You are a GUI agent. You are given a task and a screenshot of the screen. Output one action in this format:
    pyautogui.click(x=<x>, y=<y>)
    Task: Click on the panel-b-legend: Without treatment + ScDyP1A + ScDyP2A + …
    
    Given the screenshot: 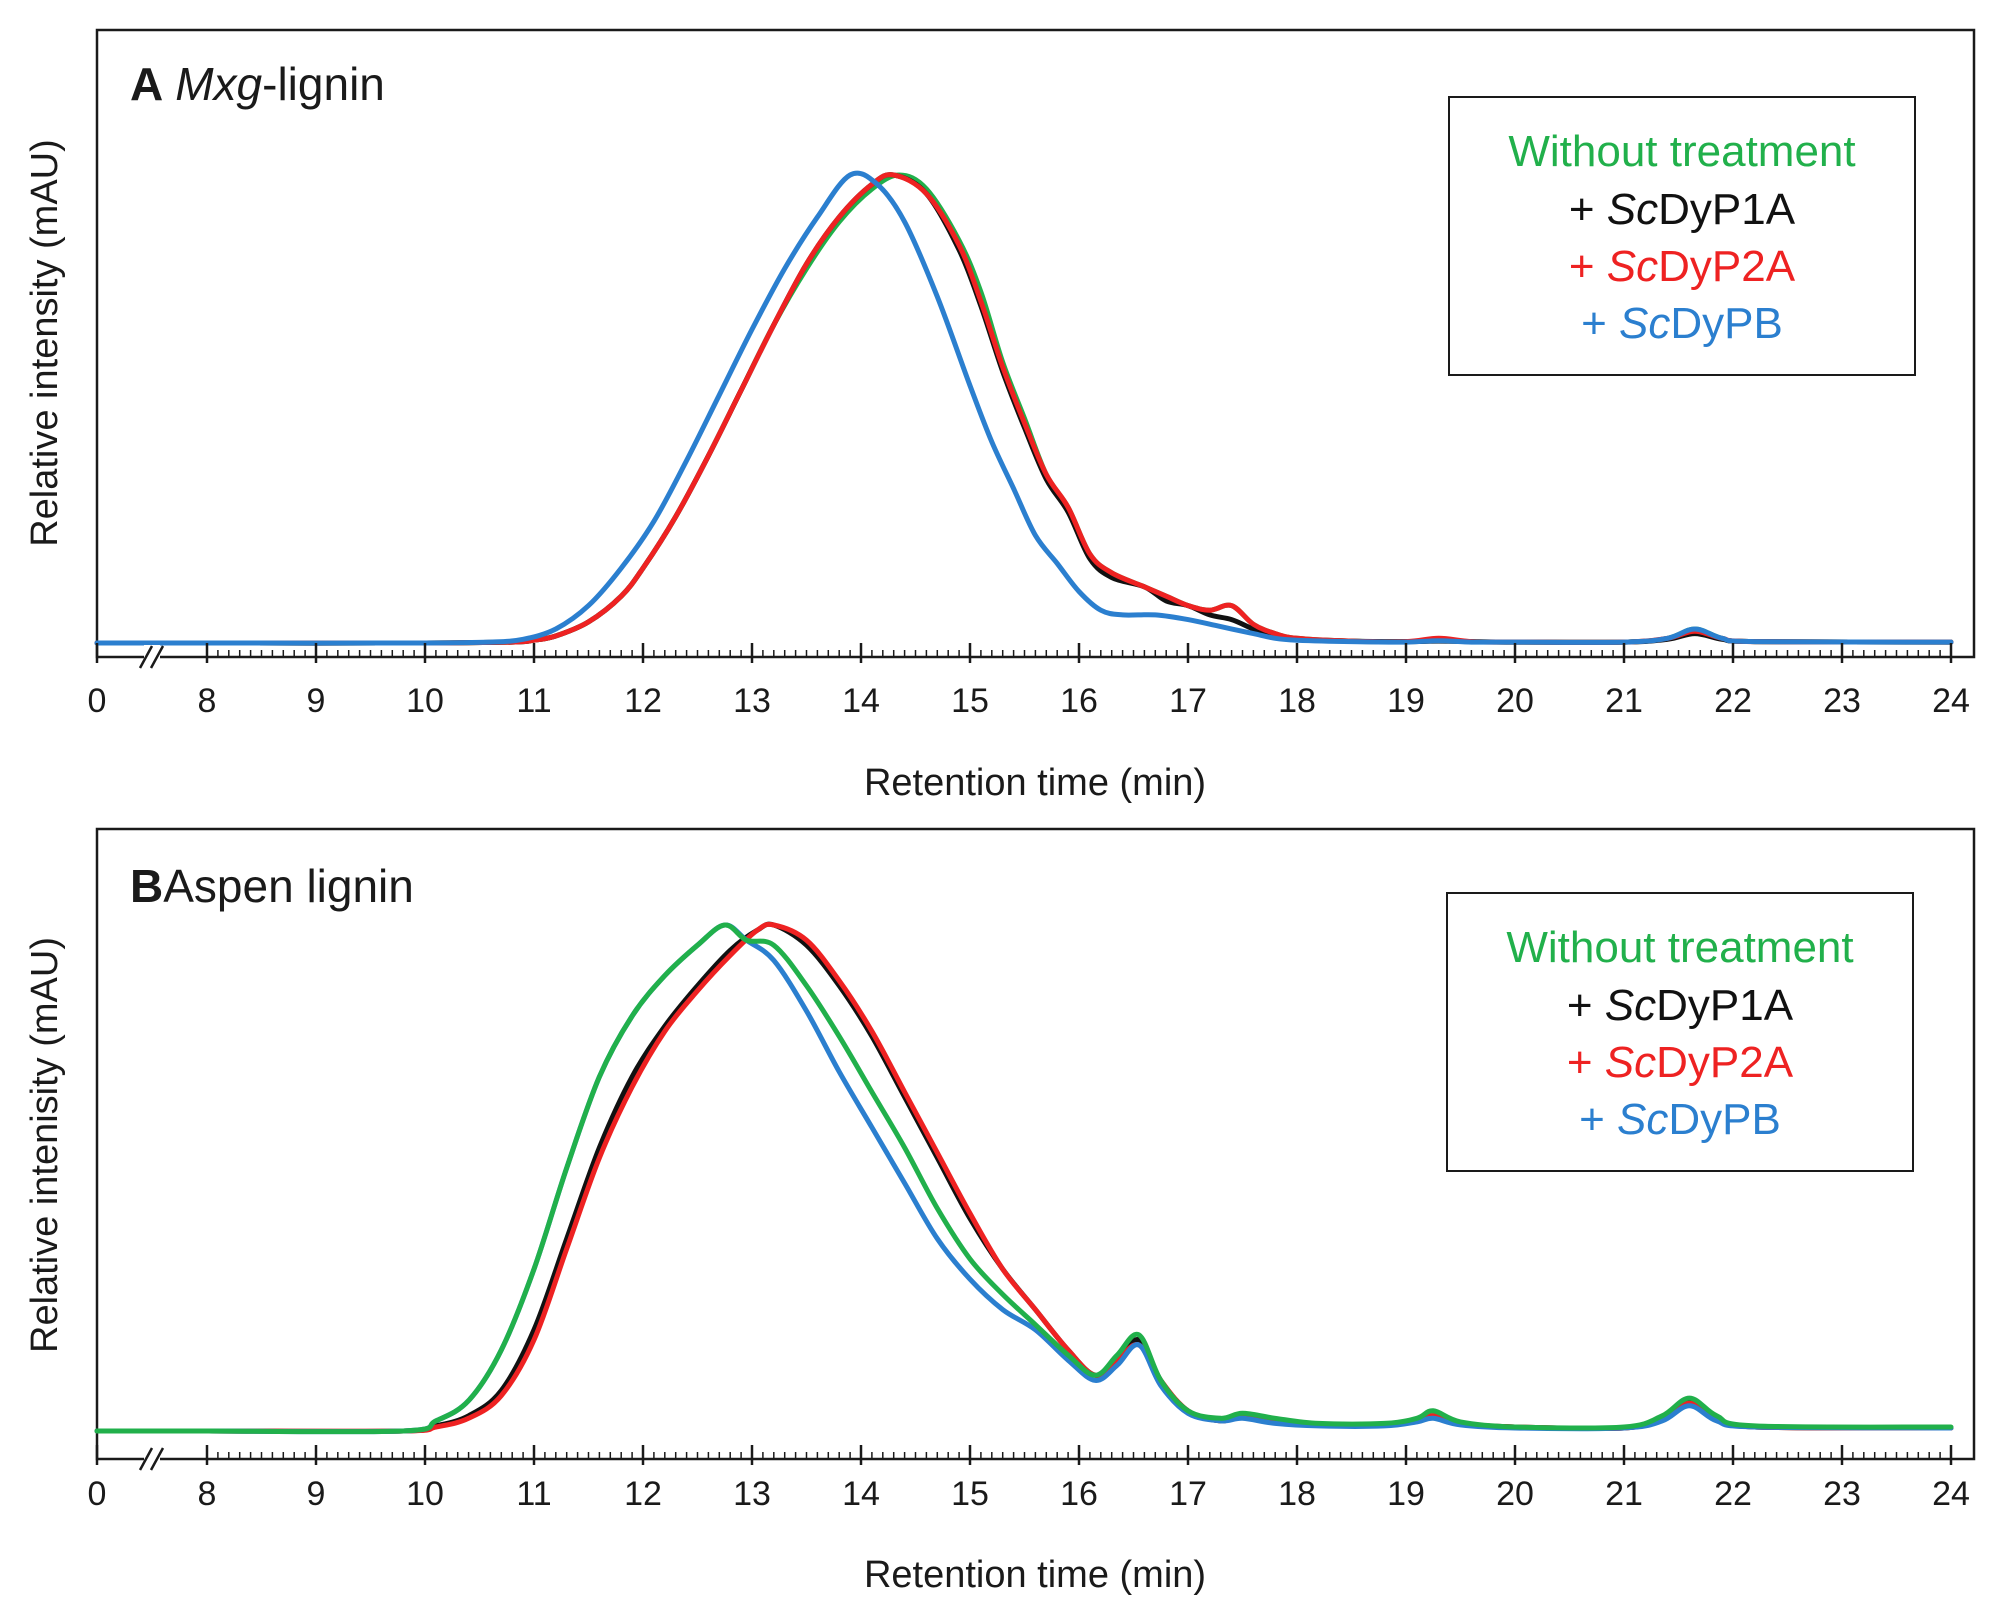 What is the action you would take?
    pyautogui.click(x=1680, y=1032)
    